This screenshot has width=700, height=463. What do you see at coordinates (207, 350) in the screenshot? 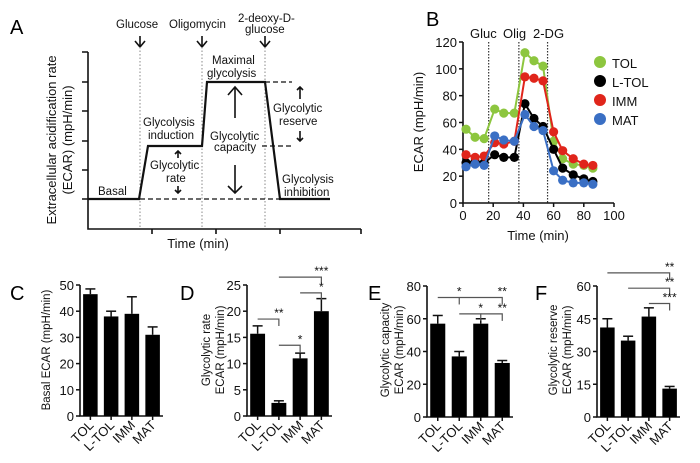
I see `y-axis-label-d-1: Glycolytic rate` at bounding box center [207, 350].